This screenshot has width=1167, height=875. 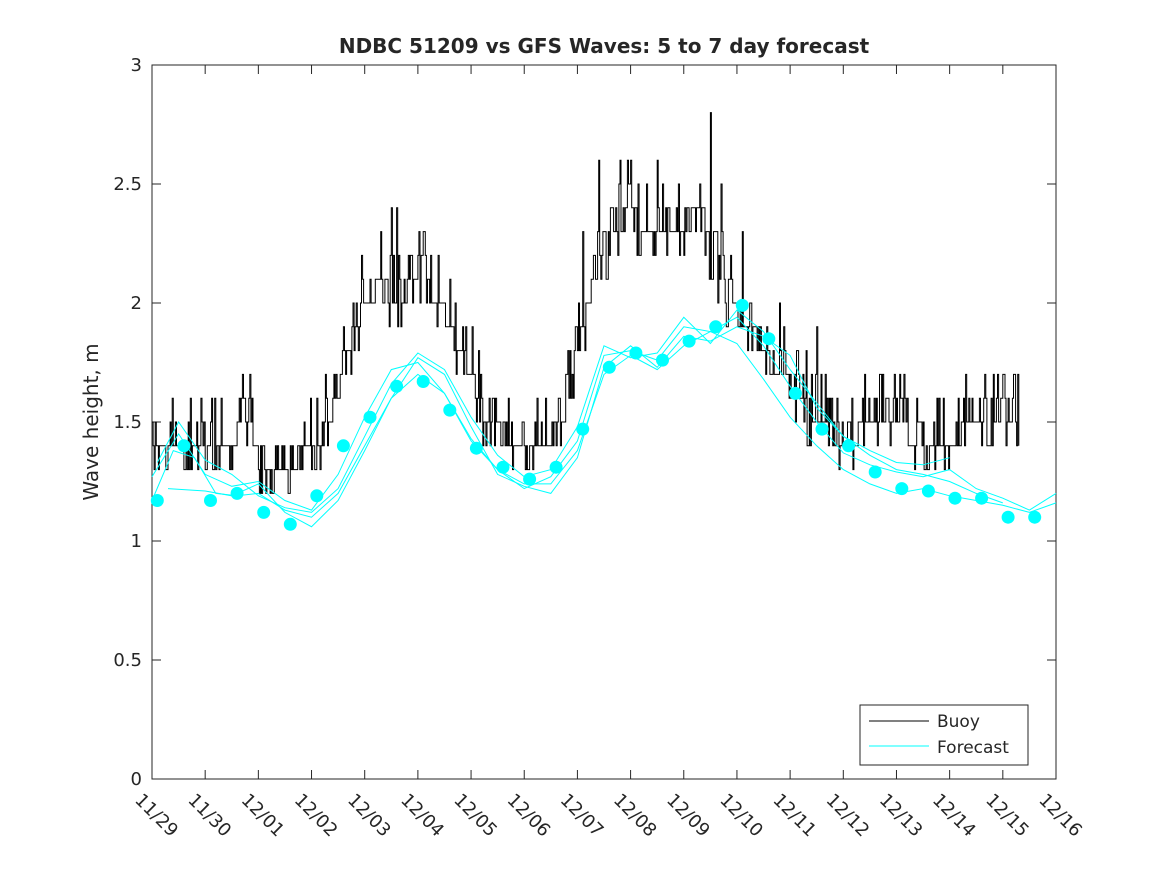 I want to click on x-tick-label: 12/15, so click(x=1007, y=816).